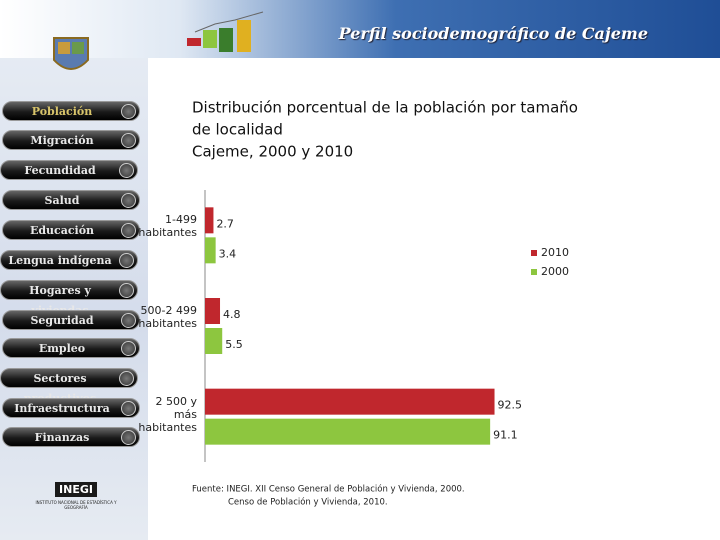 The image size is (720, 540). I want to click on chart-title: de localidad, so click(237, 130).